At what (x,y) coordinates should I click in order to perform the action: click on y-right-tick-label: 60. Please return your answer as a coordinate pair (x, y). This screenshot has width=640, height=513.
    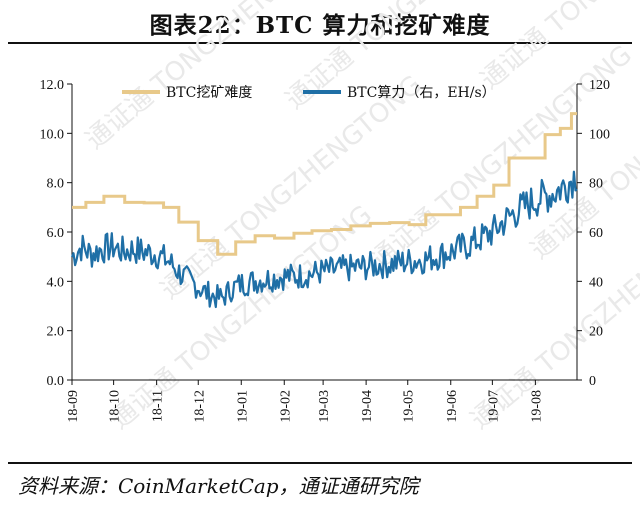
    Looking at the image, I should click on (596, 233).